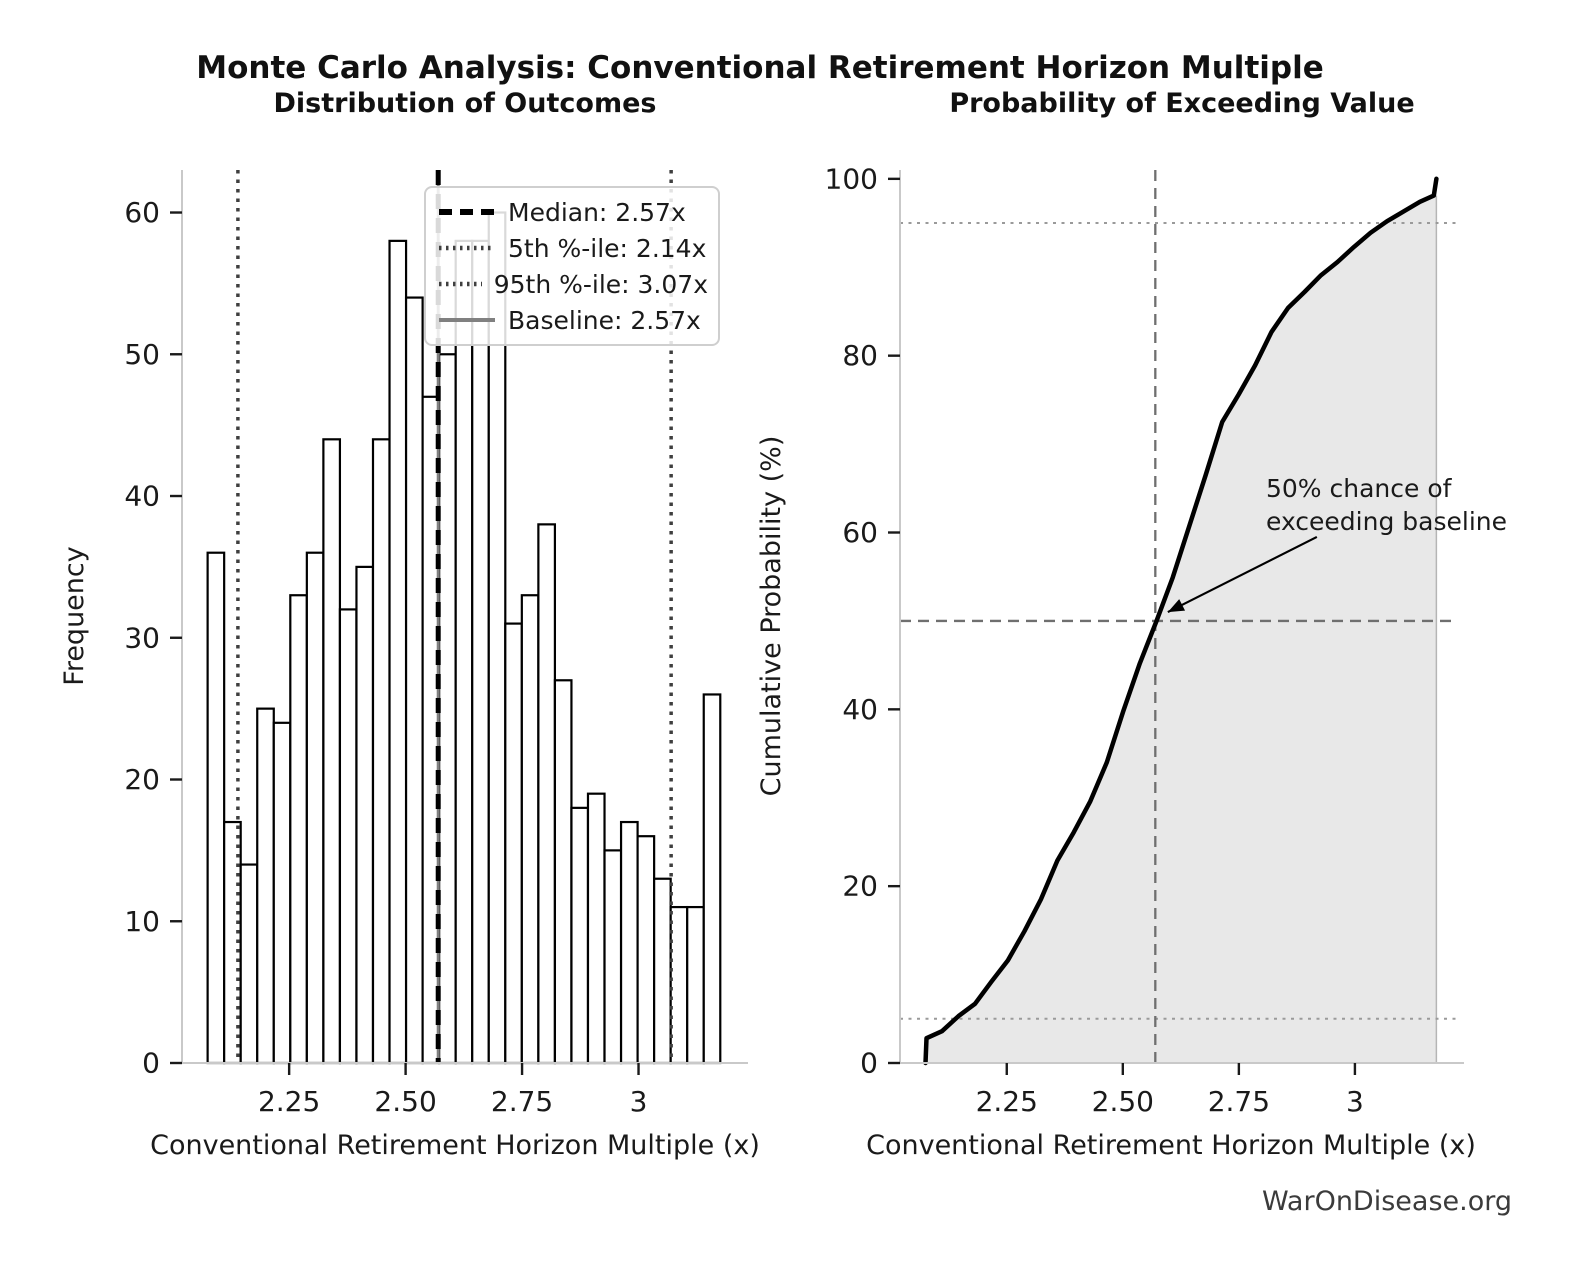 This screenshot has height=1280, width=1580. Describe the element at coordinates (600, 284) in the screenshot. I see `legend-item-label: 95th %-ile: 3.07x` at that location.